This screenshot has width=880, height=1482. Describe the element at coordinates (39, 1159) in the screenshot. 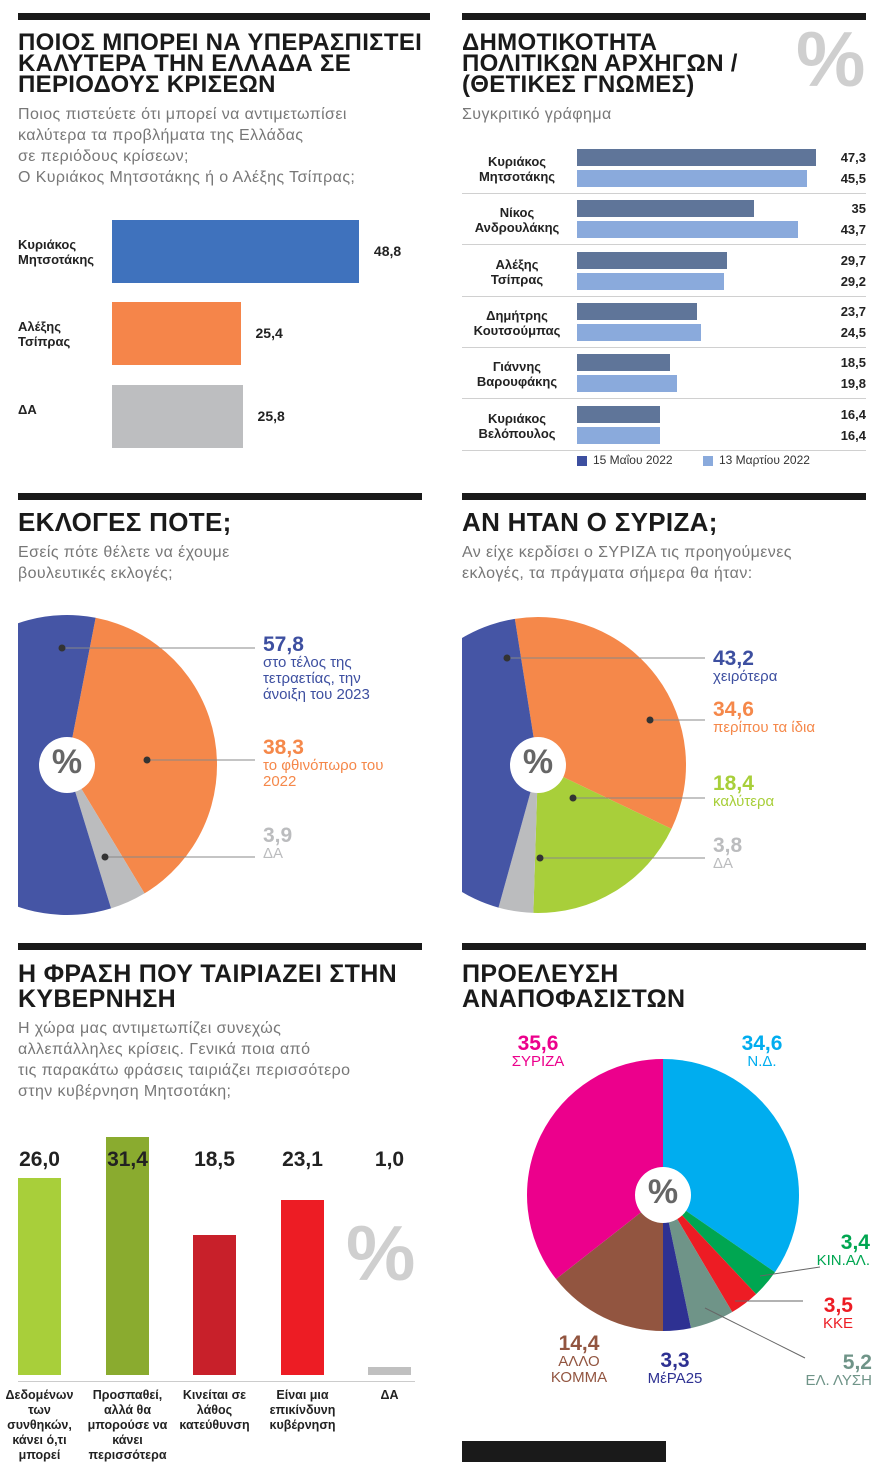

I see `data-label: 26,0` at that location.